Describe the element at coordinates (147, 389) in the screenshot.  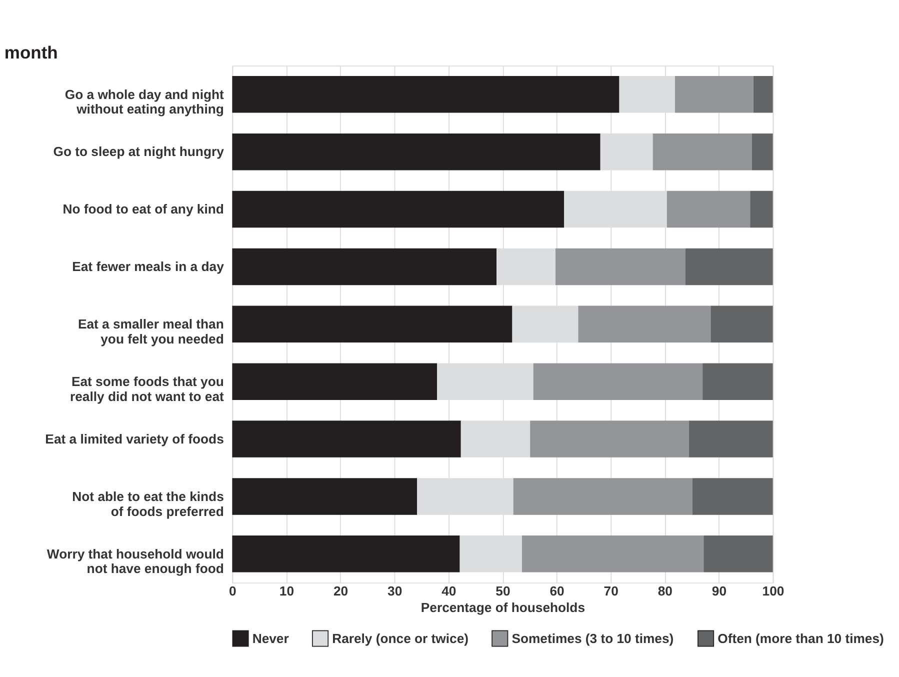
I see `y-tick-label: Eat some foods that you really did not want to eat` at that location.